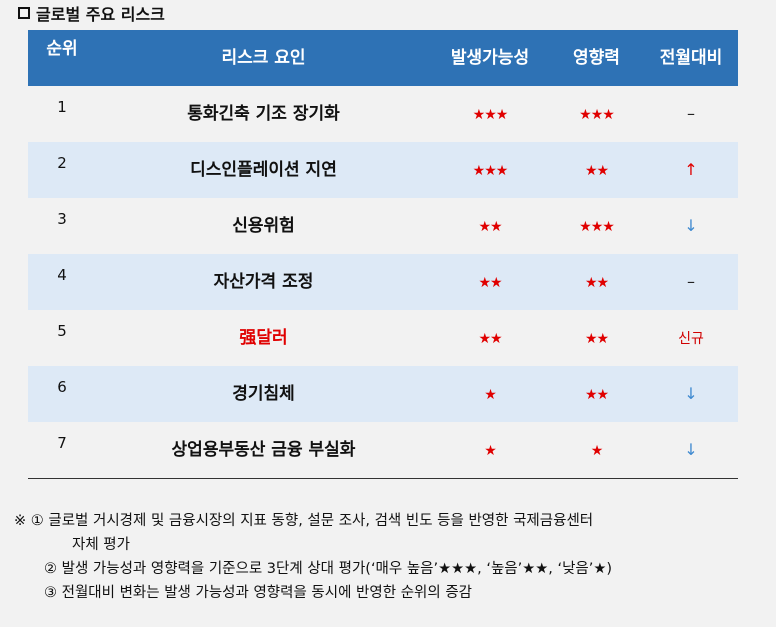 Image resolution: width=776 pixels, height=627 pixels. Describe the element at coordinates (258, 593) in the screenshot. I see `note-3: ③ 전월대비 변화는 발생 가능성과 영향력을 동시에 반영한 순위의 증감` at that location.